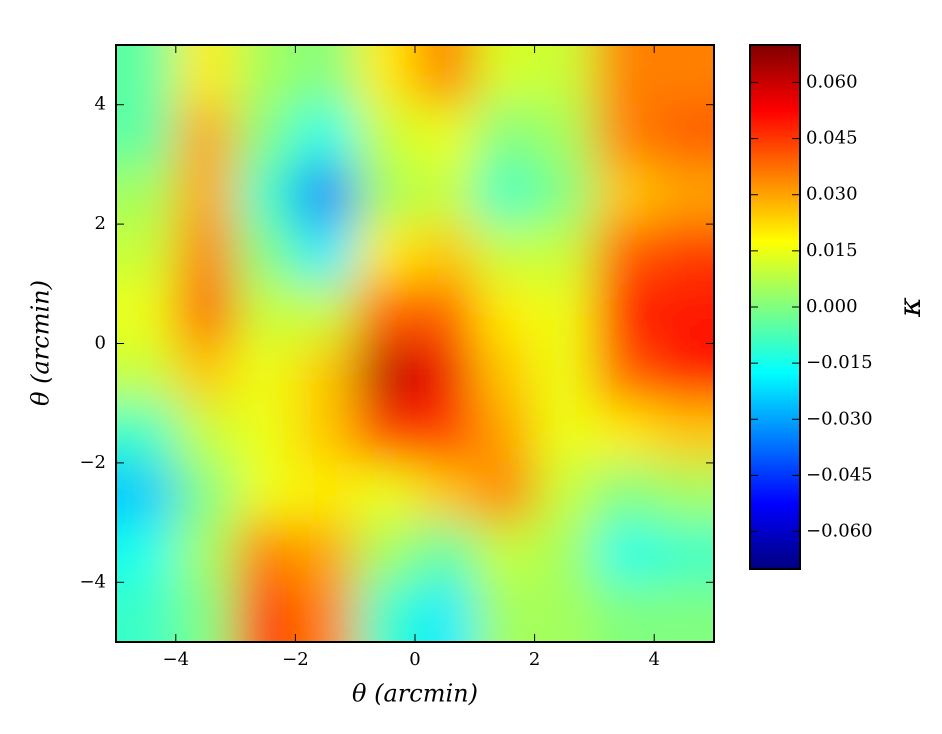  I want to click on y-tick-label: 0, so click(100, 343).